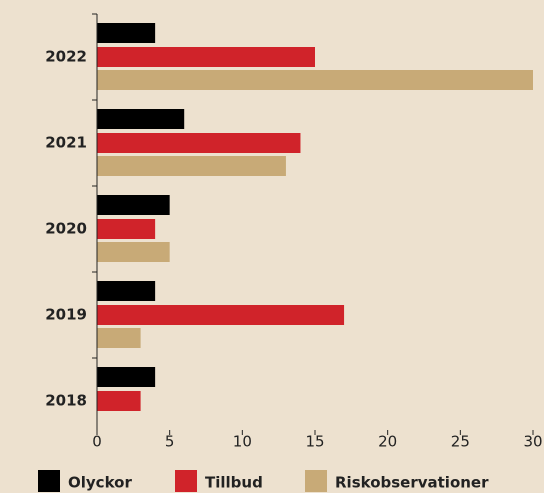 The width and height of the screenshot is (544, 493). I want to click on x-tick-label: 25, so click(460, 442).